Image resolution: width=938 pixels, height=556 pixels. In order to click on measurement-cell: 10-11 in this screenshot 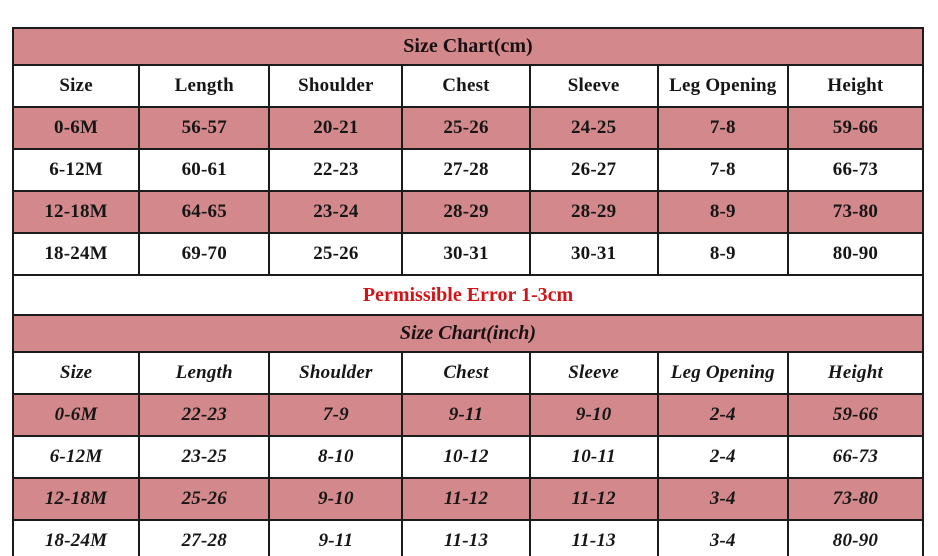, I will do `click(595, 457)`.